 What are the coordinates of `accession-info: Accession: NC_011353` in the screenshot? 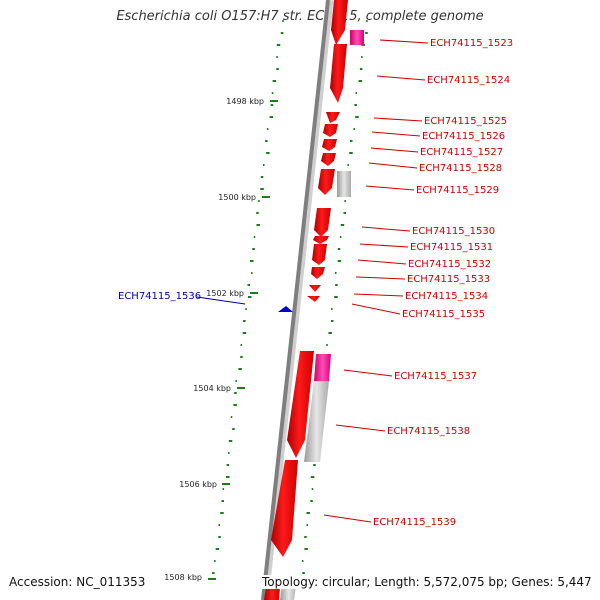 It's located at (79, 582).